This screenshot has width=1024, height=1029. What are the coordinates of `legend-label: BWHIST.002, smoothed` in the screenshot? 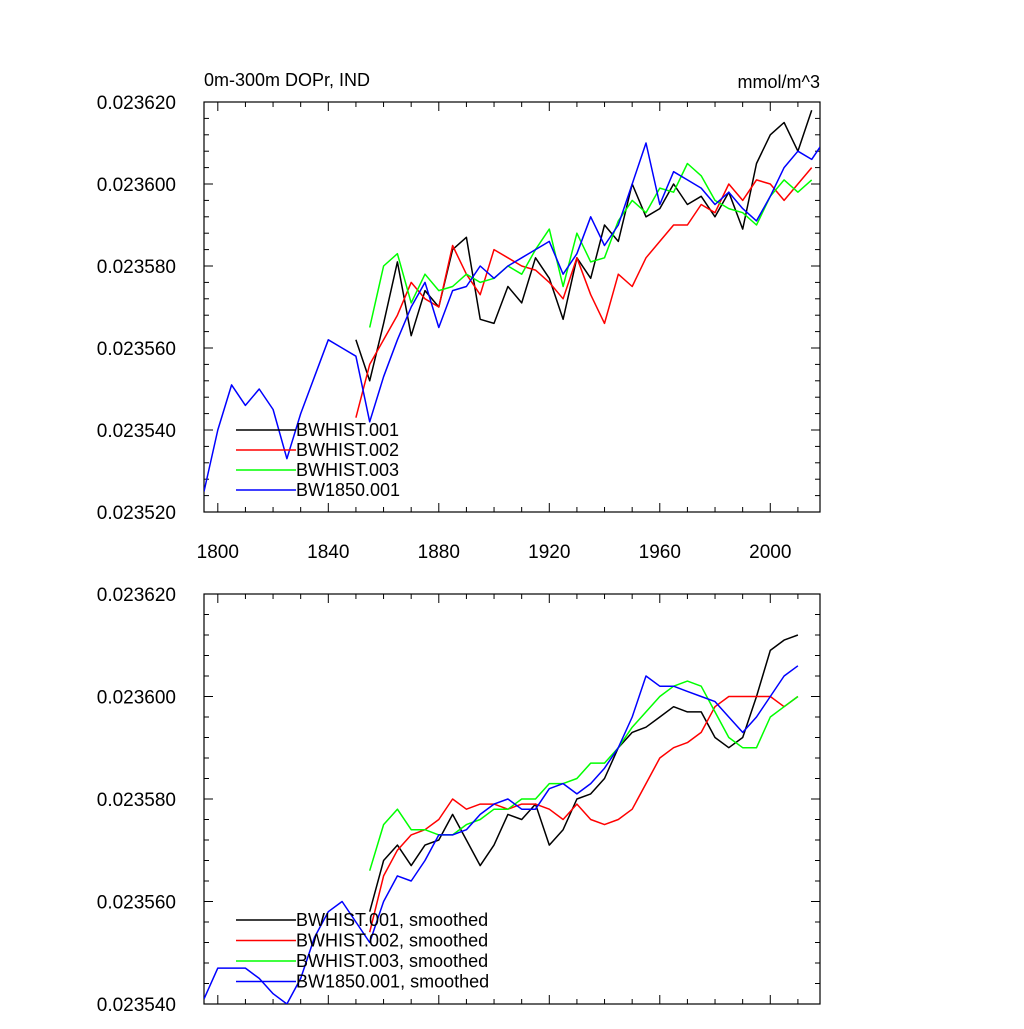 It's located at (392, 941).